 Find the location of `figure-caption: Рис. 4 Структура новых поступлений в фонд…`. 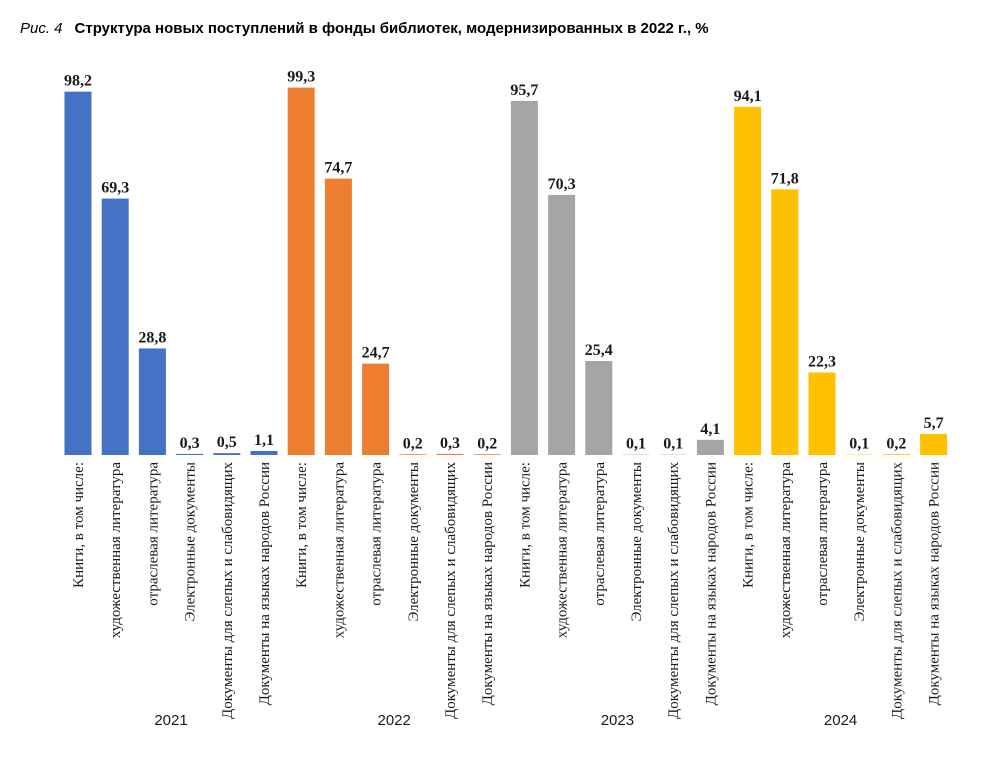

figure-caption: Рис. 4 Структура новых поступлений в фонд… is located at coordinates (364, 28).